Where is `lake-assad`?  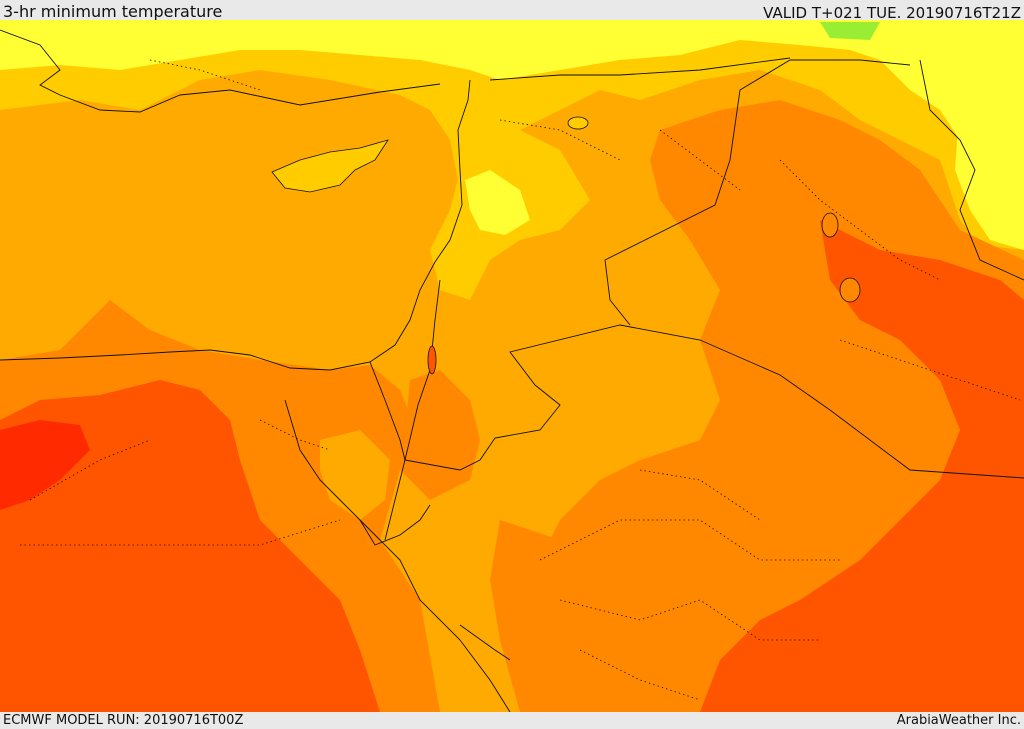 lake-assad is located at coordinates (578, 123).